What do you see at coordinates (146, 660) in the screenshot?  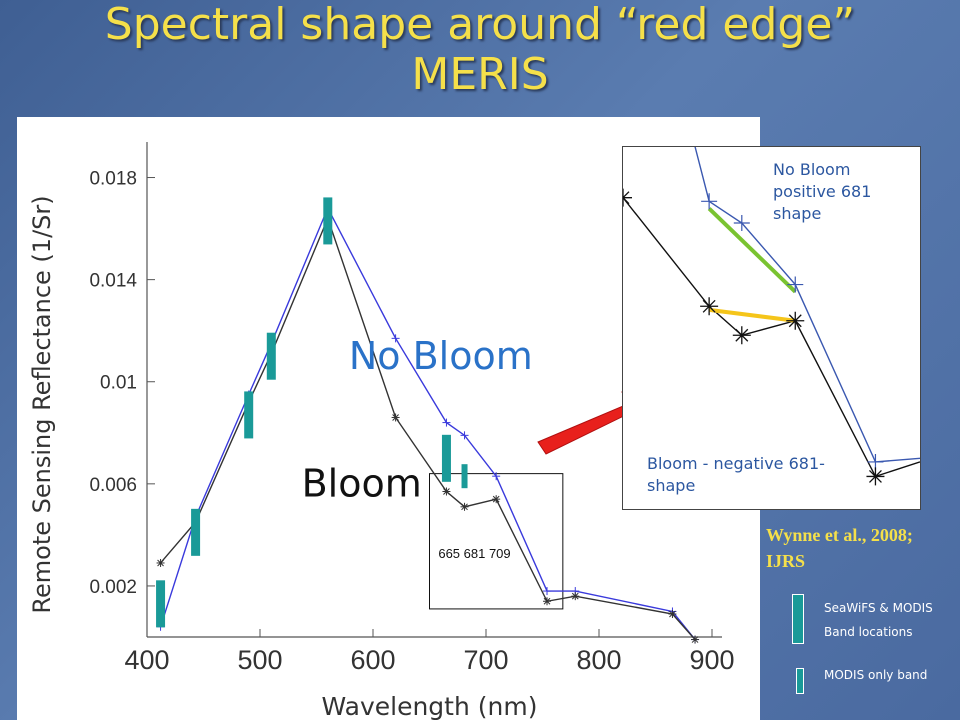 I see `x-tick-label: 400` at bounding box center [146, 660].